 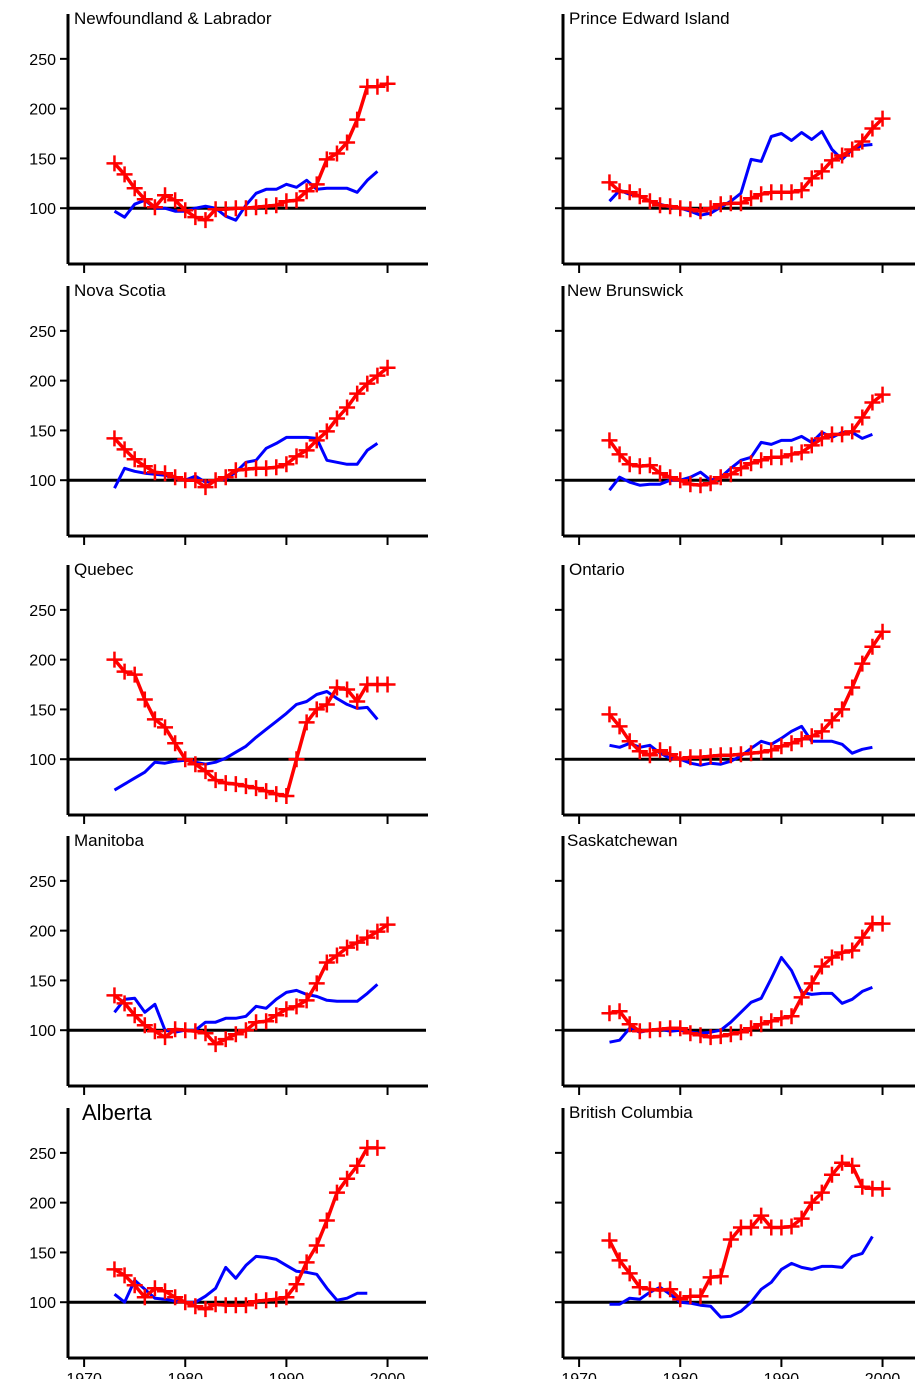 I want to click on panel-title: Alberta, so click(x=117, y=1112).